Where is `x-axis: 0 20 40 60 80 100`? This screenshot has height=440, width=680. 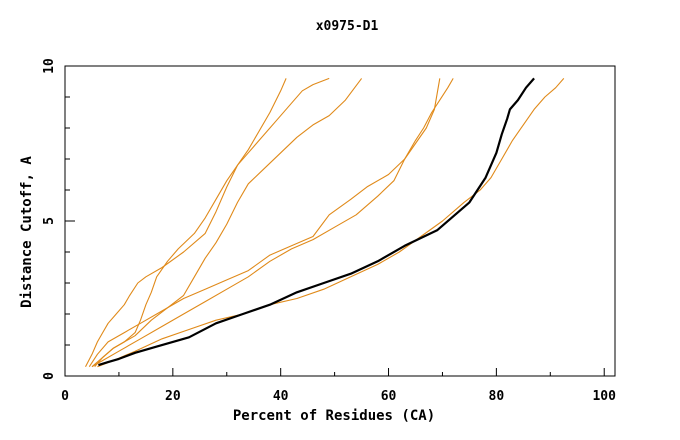 x-axis: 0 20 40 60 80 100 is located at coordinates (338, 386).